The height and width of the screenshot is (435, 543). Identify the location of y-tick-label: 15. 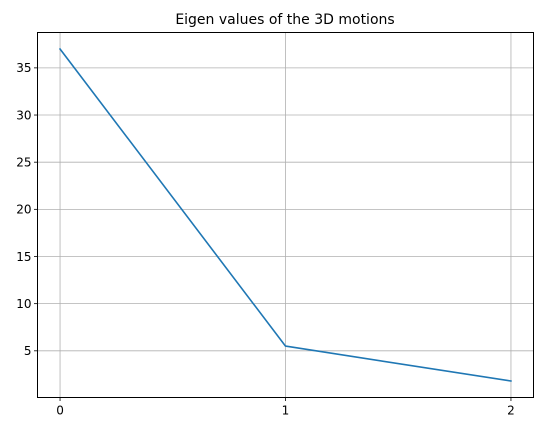
(23, 257).